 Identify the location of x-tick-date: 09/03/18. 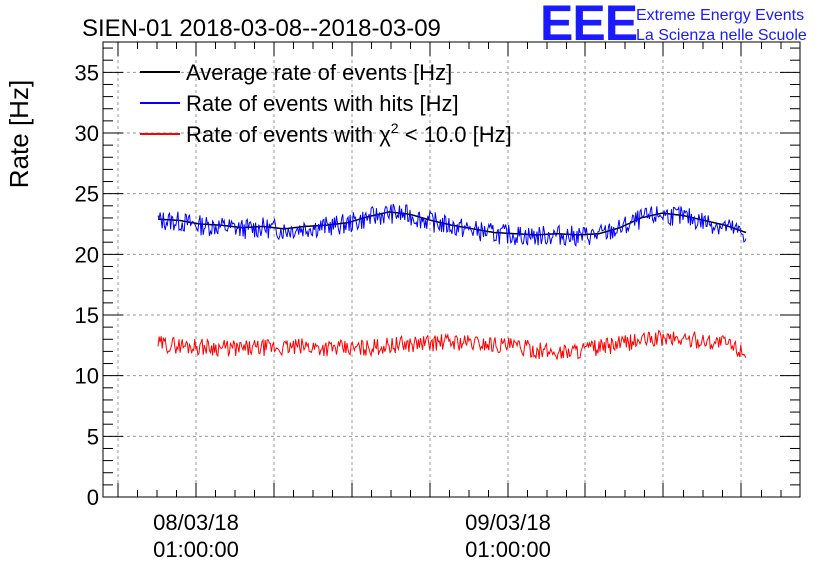
(508, 522).